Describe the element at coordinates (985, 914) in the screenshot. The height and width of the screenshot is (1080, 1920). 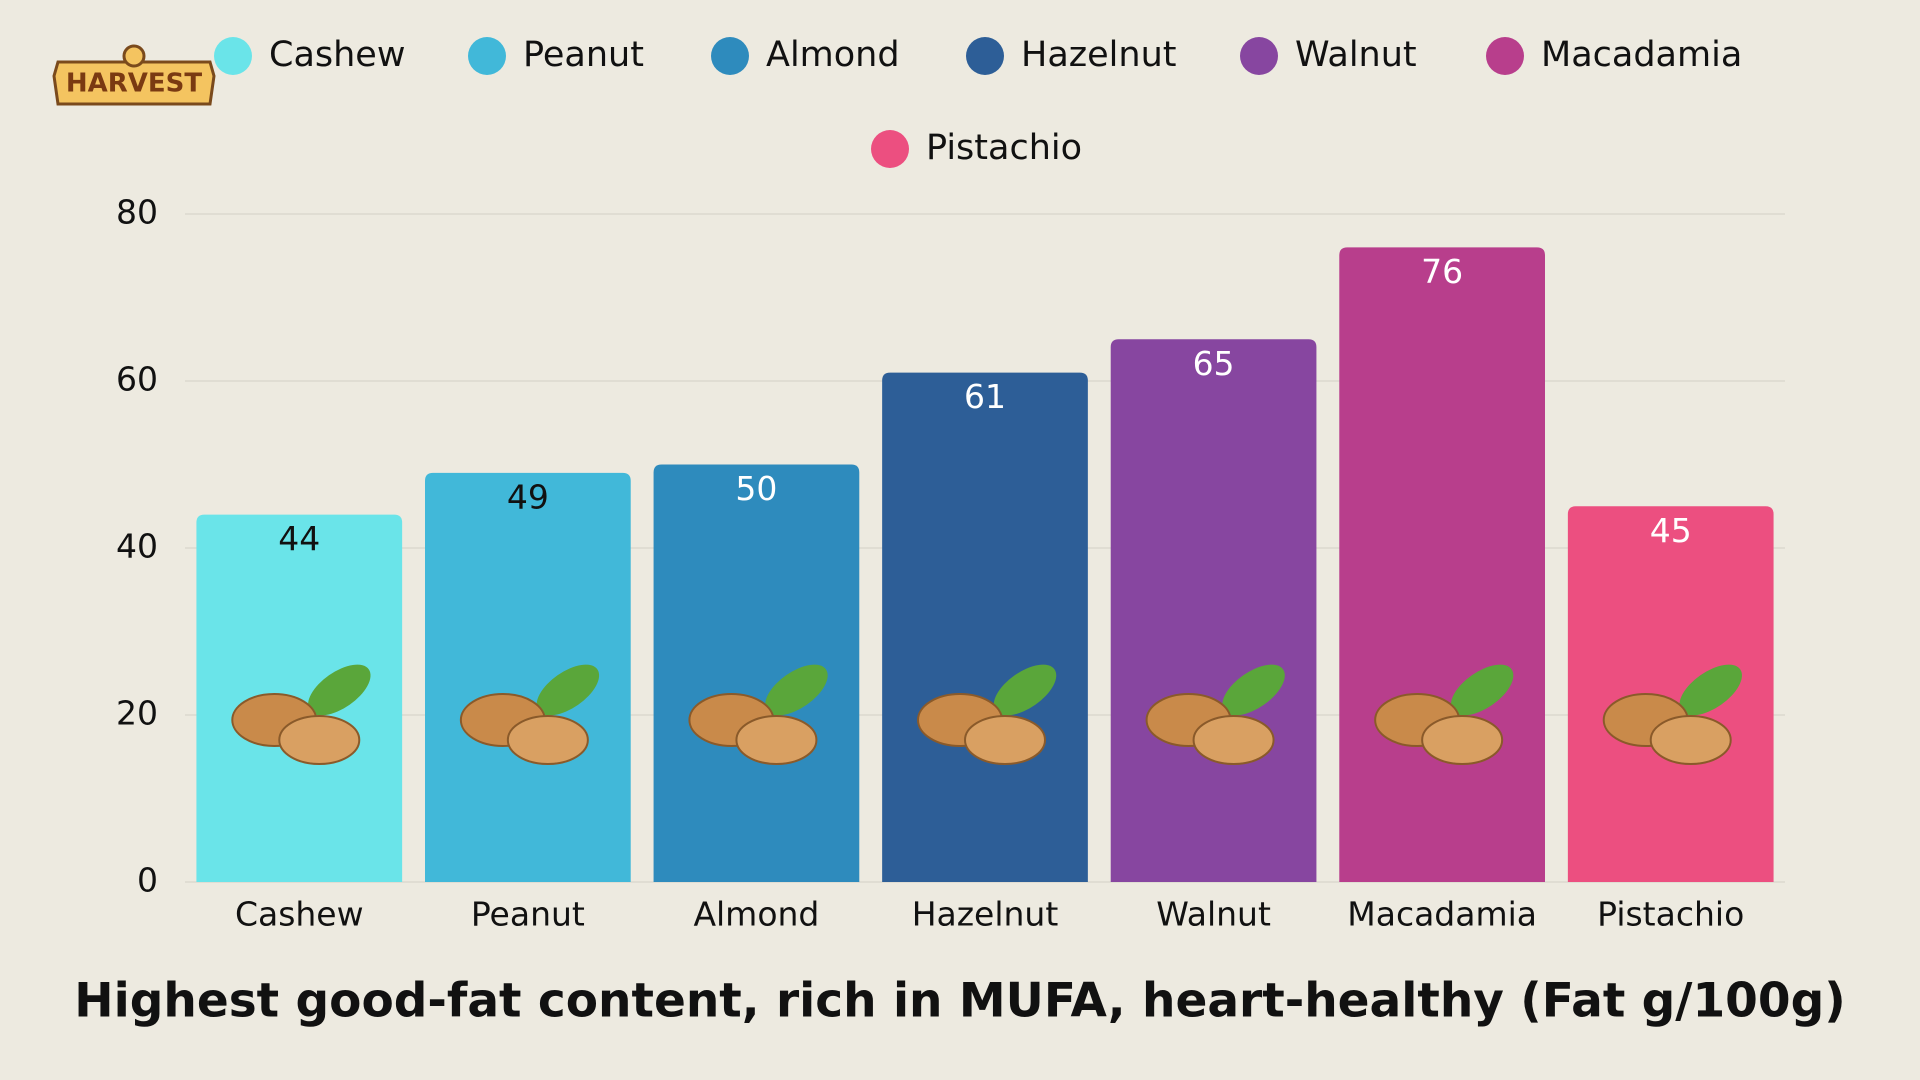
I see `x-tick-label: Hazelnut` at that location.